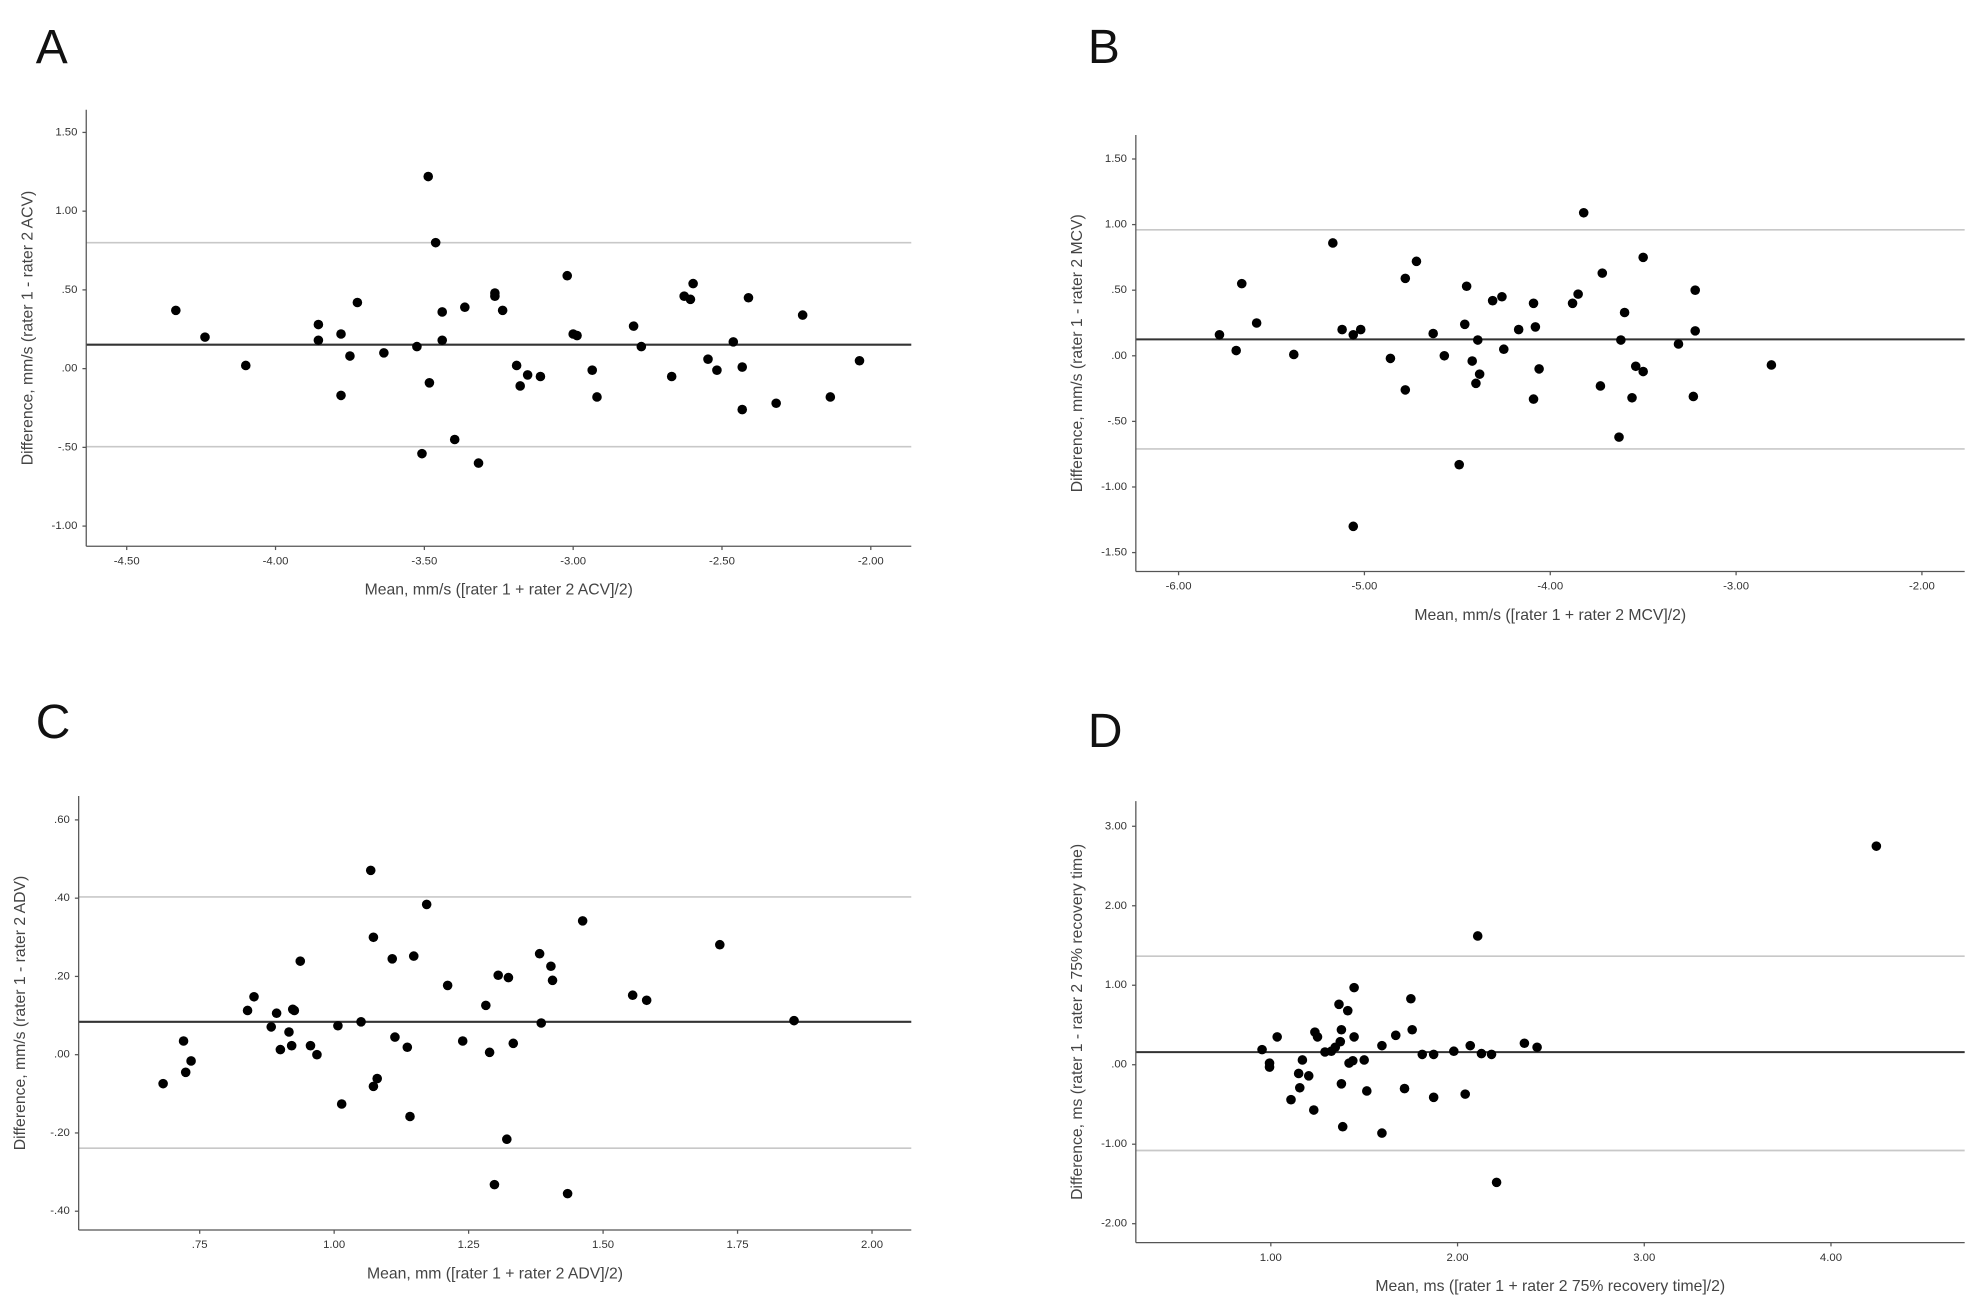 This screenshot has width=1979, height=1312. Describe the element at coordinates (1117, 421) in the screenshot. I see `y-tick-label: -.50` at that location.